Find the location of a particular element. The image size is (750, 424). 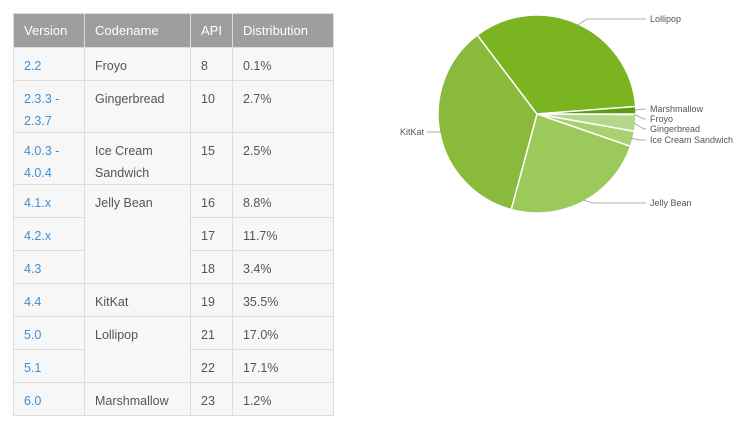

api-cell: 23 is located at coordinates (211, 399).